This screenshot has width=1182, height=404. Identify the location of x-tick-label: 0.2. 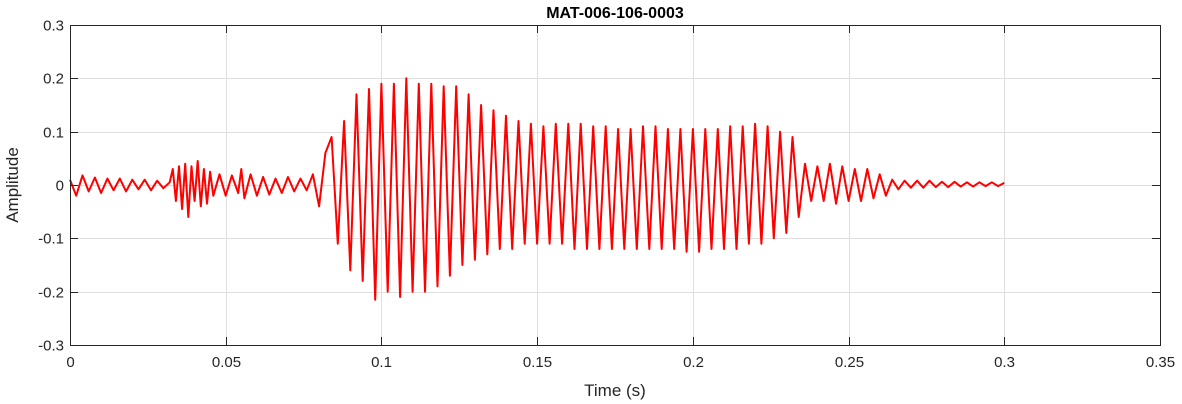
(693, 362).